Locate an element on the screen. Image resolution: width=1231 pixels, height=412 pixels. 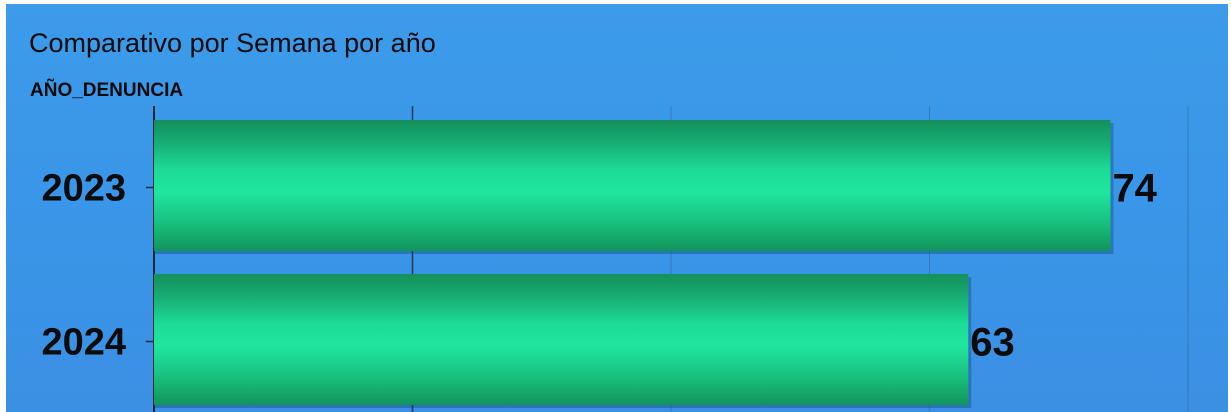
category-label: 2024 is located at coordinates (83, 343).